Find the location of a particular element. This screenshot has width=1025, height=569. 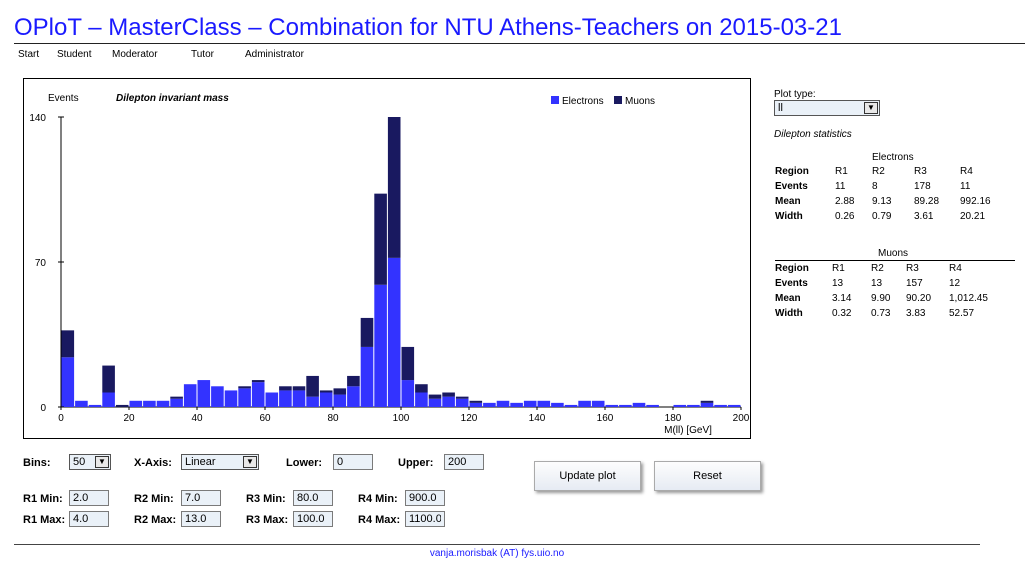

r3-max-label: R3 Max: is located at coordinates (267, 520).